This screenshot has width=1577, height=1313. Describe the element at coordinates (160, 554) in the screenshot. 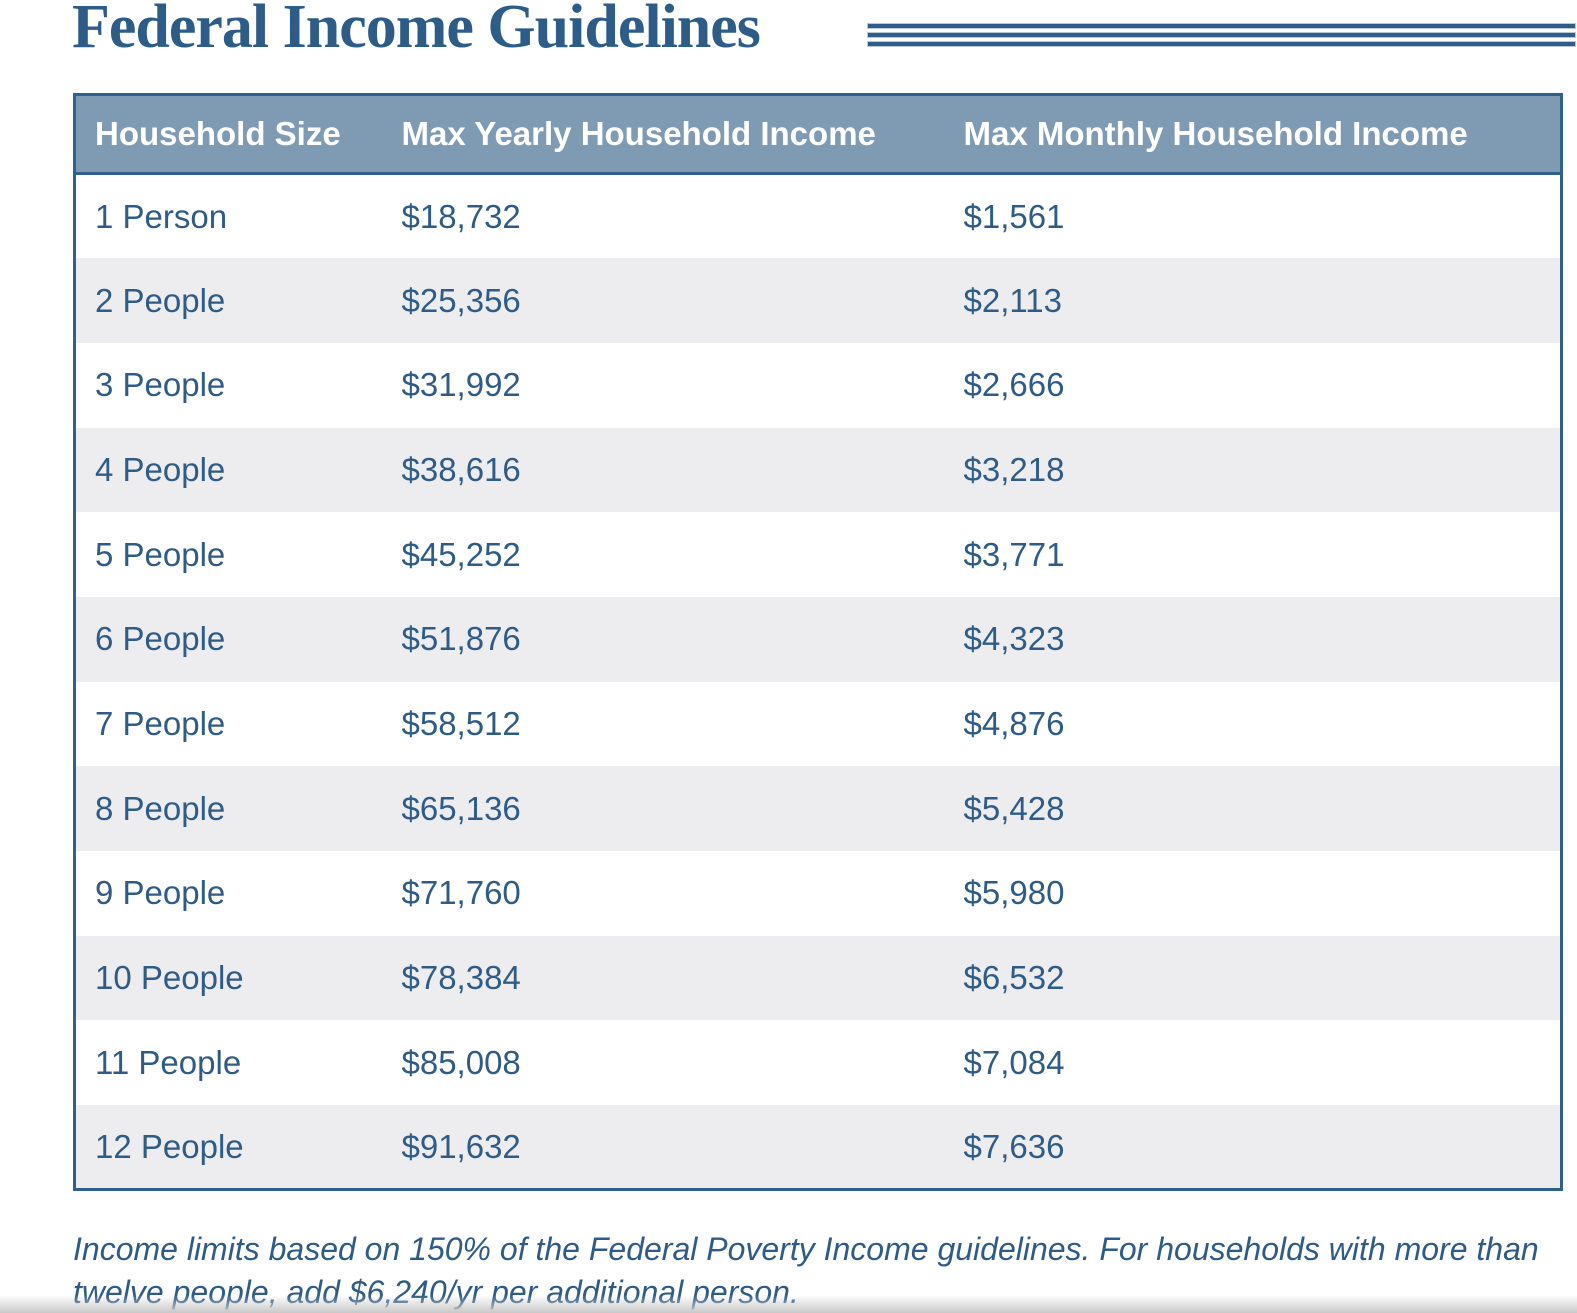

I see `cell-household-size: 5 People` at that location.